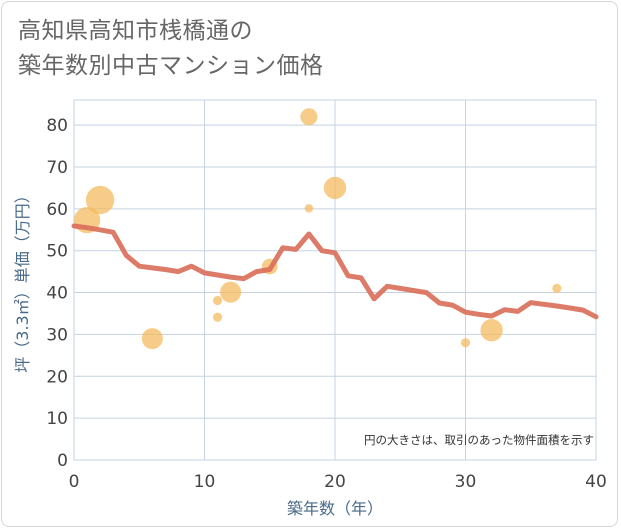 This screenshot has width=621, height=530. What do you see at coordinates (596, 482) in the screenshot?
I see `x-tick-label: 40` at bounding box center [596, 482].